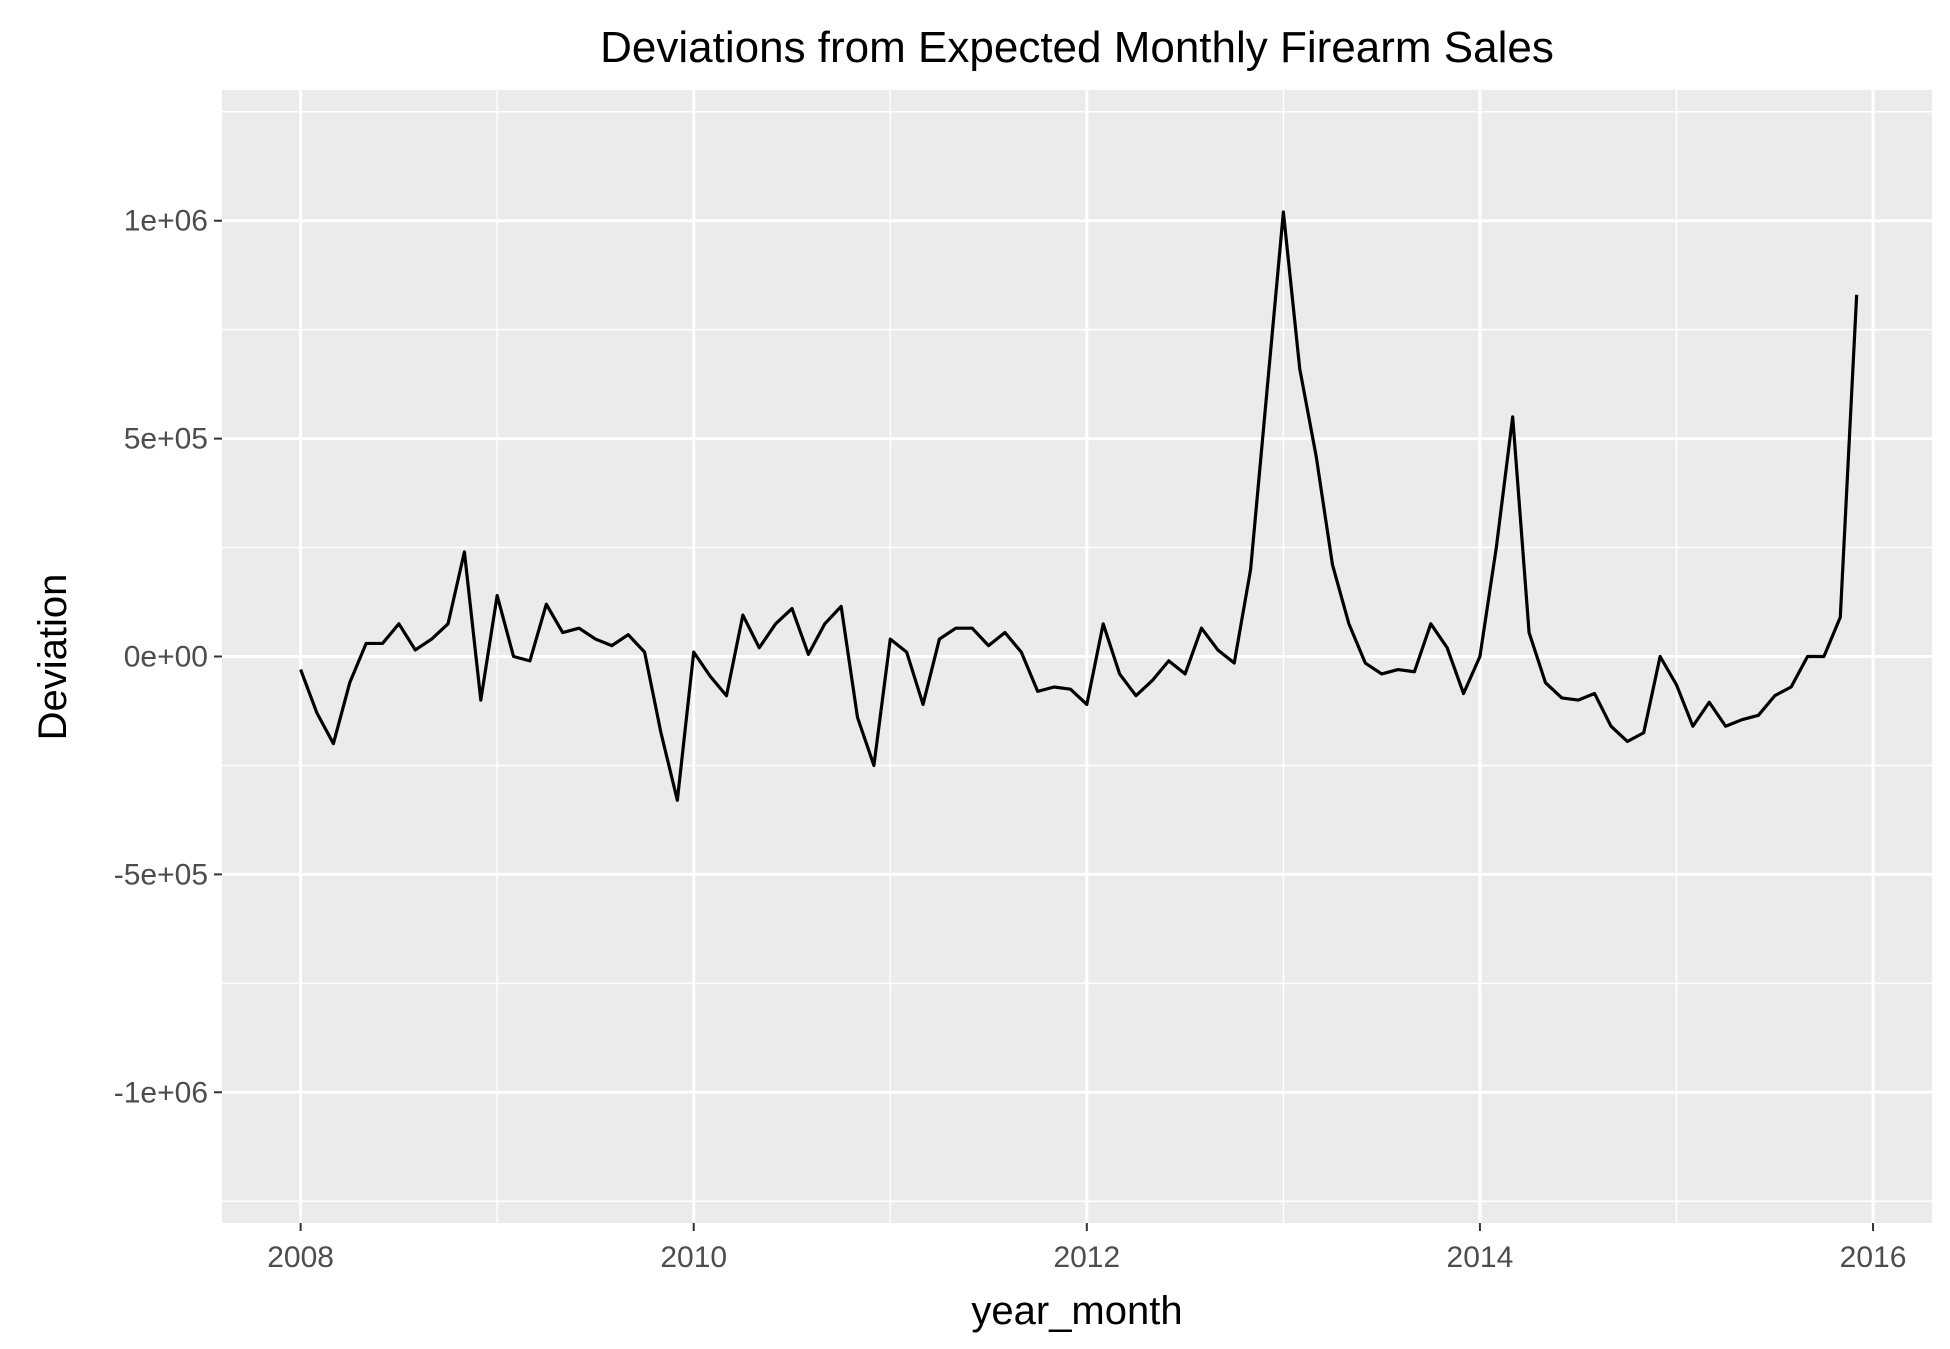 This screenshot has height=1349, width=1950. I want to click on y-tick-label: 0e+00, so click(166, 657).